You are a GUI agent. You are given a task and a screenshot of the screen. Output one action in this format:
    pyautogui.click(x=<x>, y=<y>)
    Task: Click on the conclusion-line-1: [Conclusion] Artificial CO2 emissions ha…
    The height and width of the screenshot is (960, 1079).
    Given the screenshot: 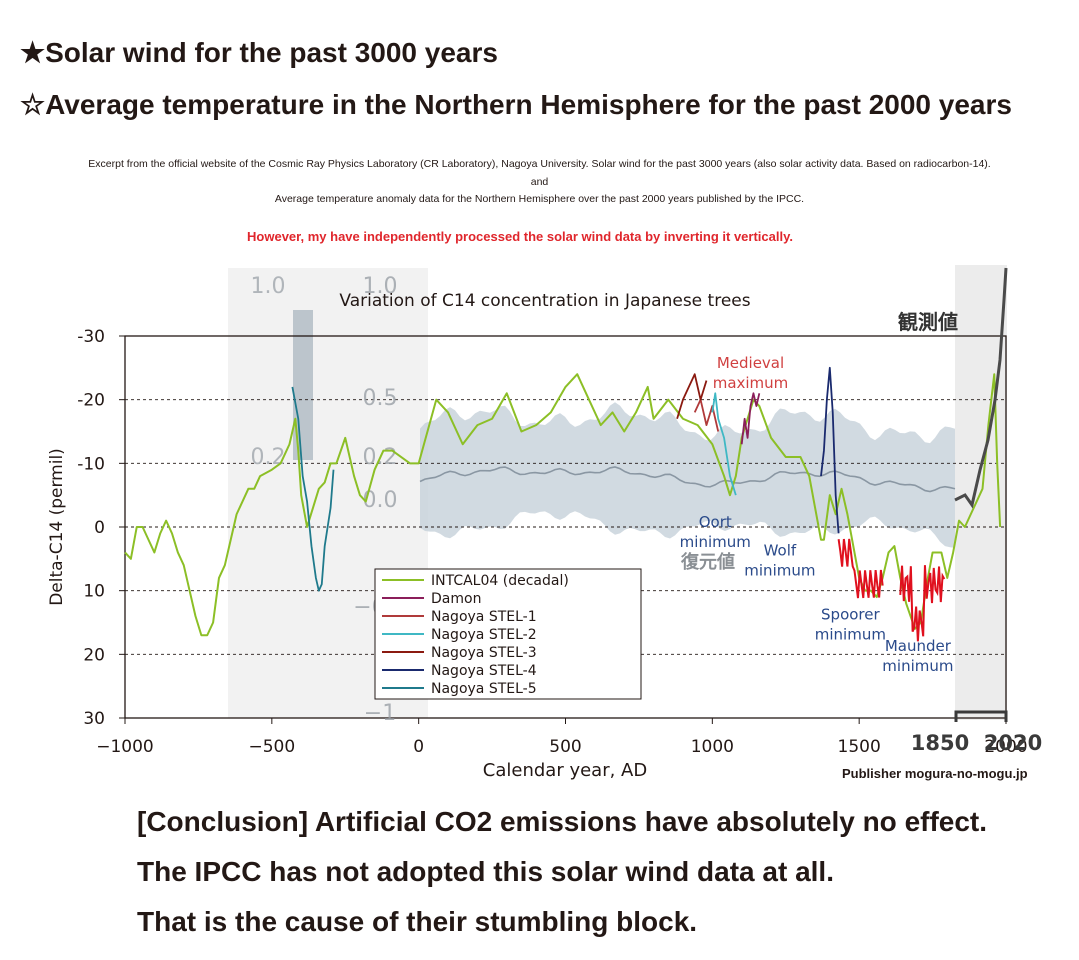 What is the action you would take?
    pyautogui.click(x=562, y=821)
    